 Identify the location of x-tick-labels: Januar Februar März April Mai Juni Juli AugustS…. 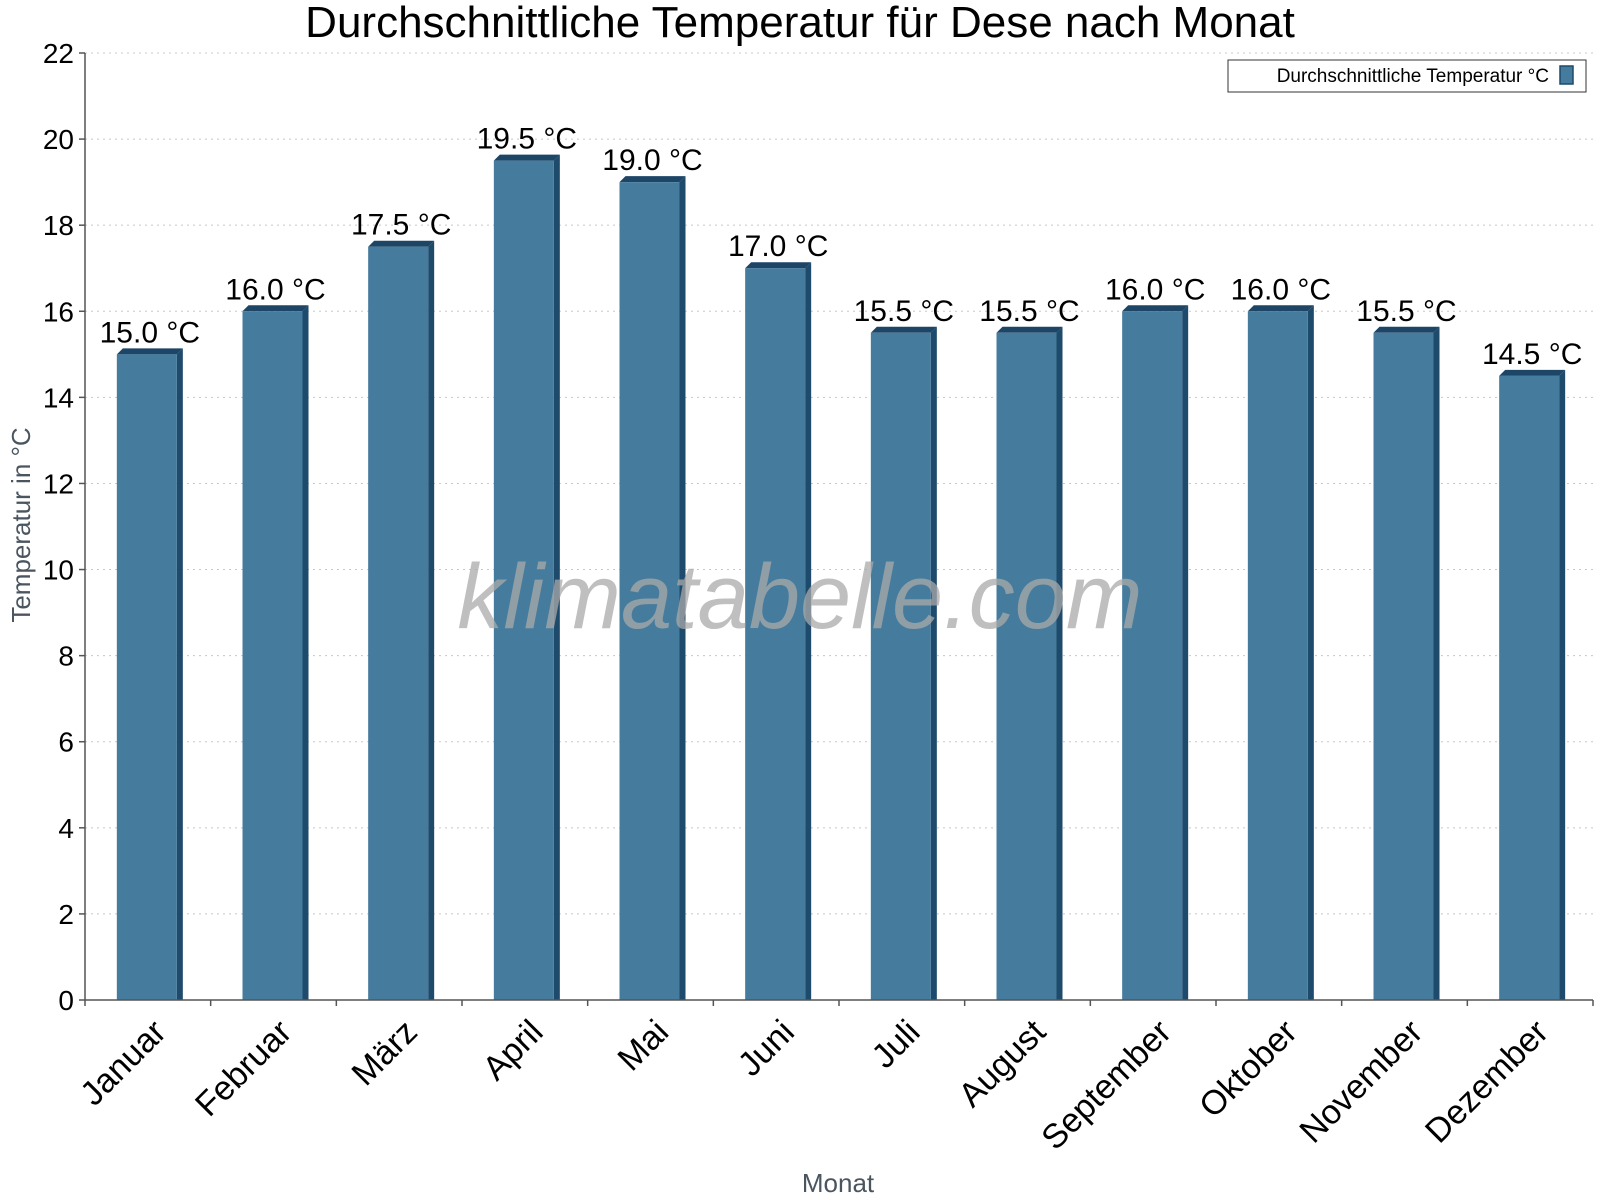
(814, 1084).